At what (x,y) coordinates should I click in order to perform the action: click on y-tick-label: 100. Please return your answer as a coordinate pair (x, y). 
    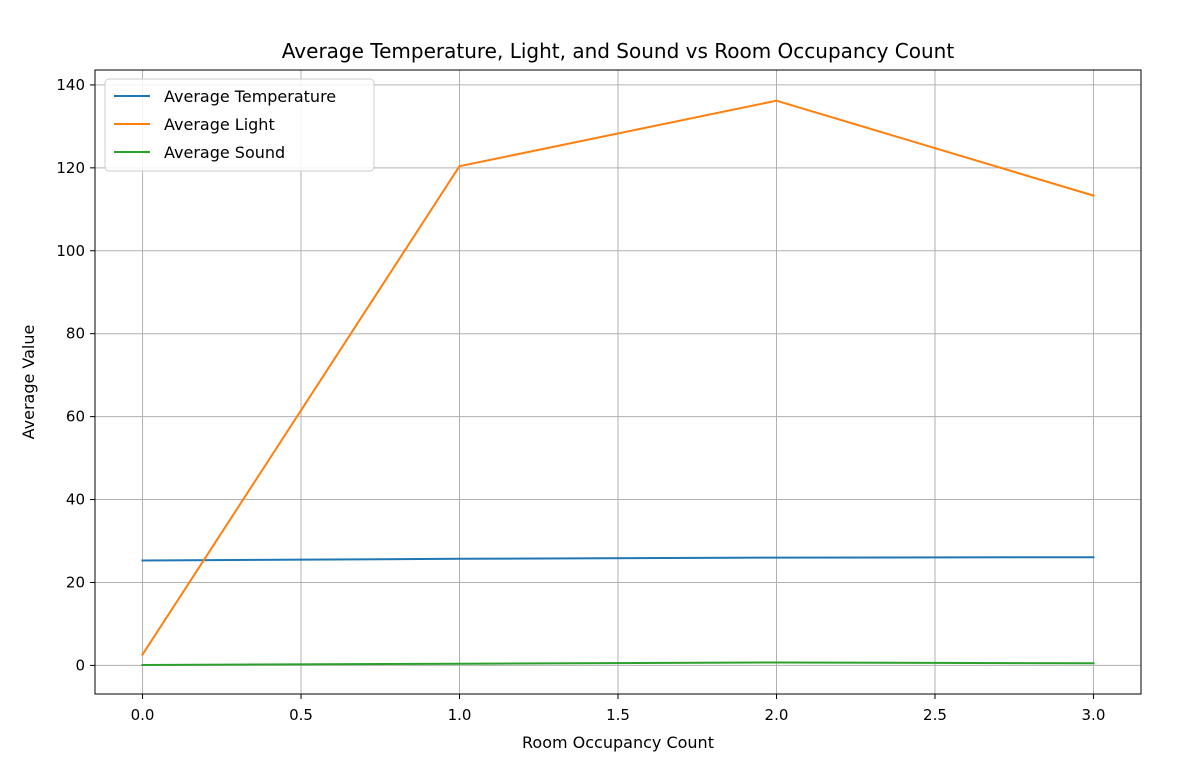
    Looking at the image, I should click on (70, 251).